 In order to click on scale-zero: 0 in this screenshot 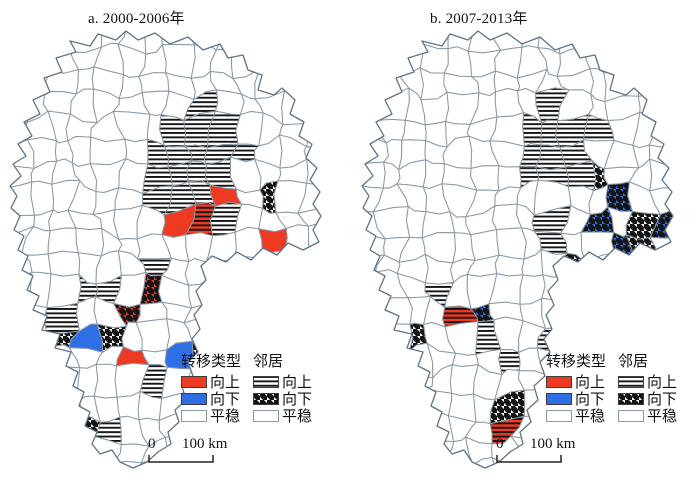, I will do `click(500, 444)`.